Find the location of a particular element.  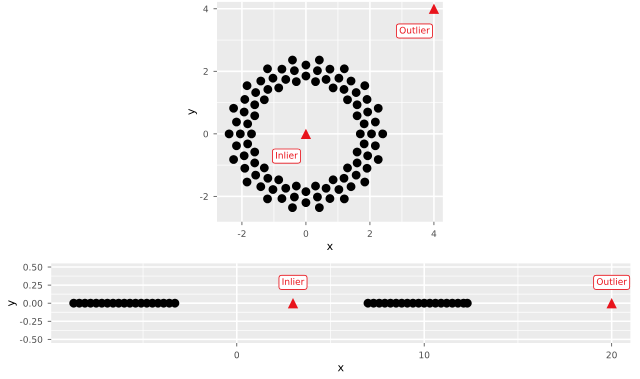

y-tick-label: 0.00 is located at coordinates (32, 303).